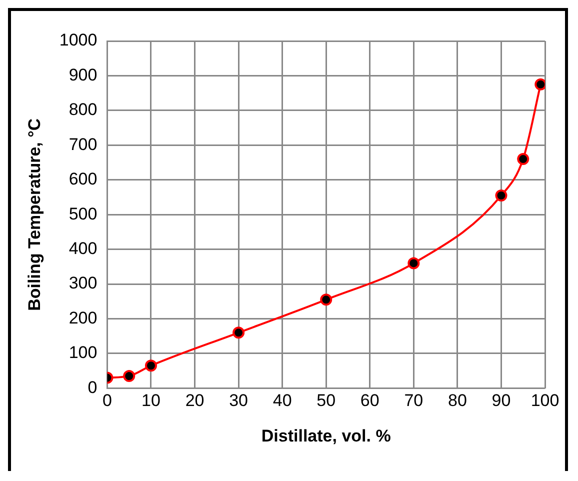 Image resolution: width=578 pixels, height=481 pixels. Describe the element at coordinates (501, 400) in the screenshot. I see `x-tick-label: 90` at that location.